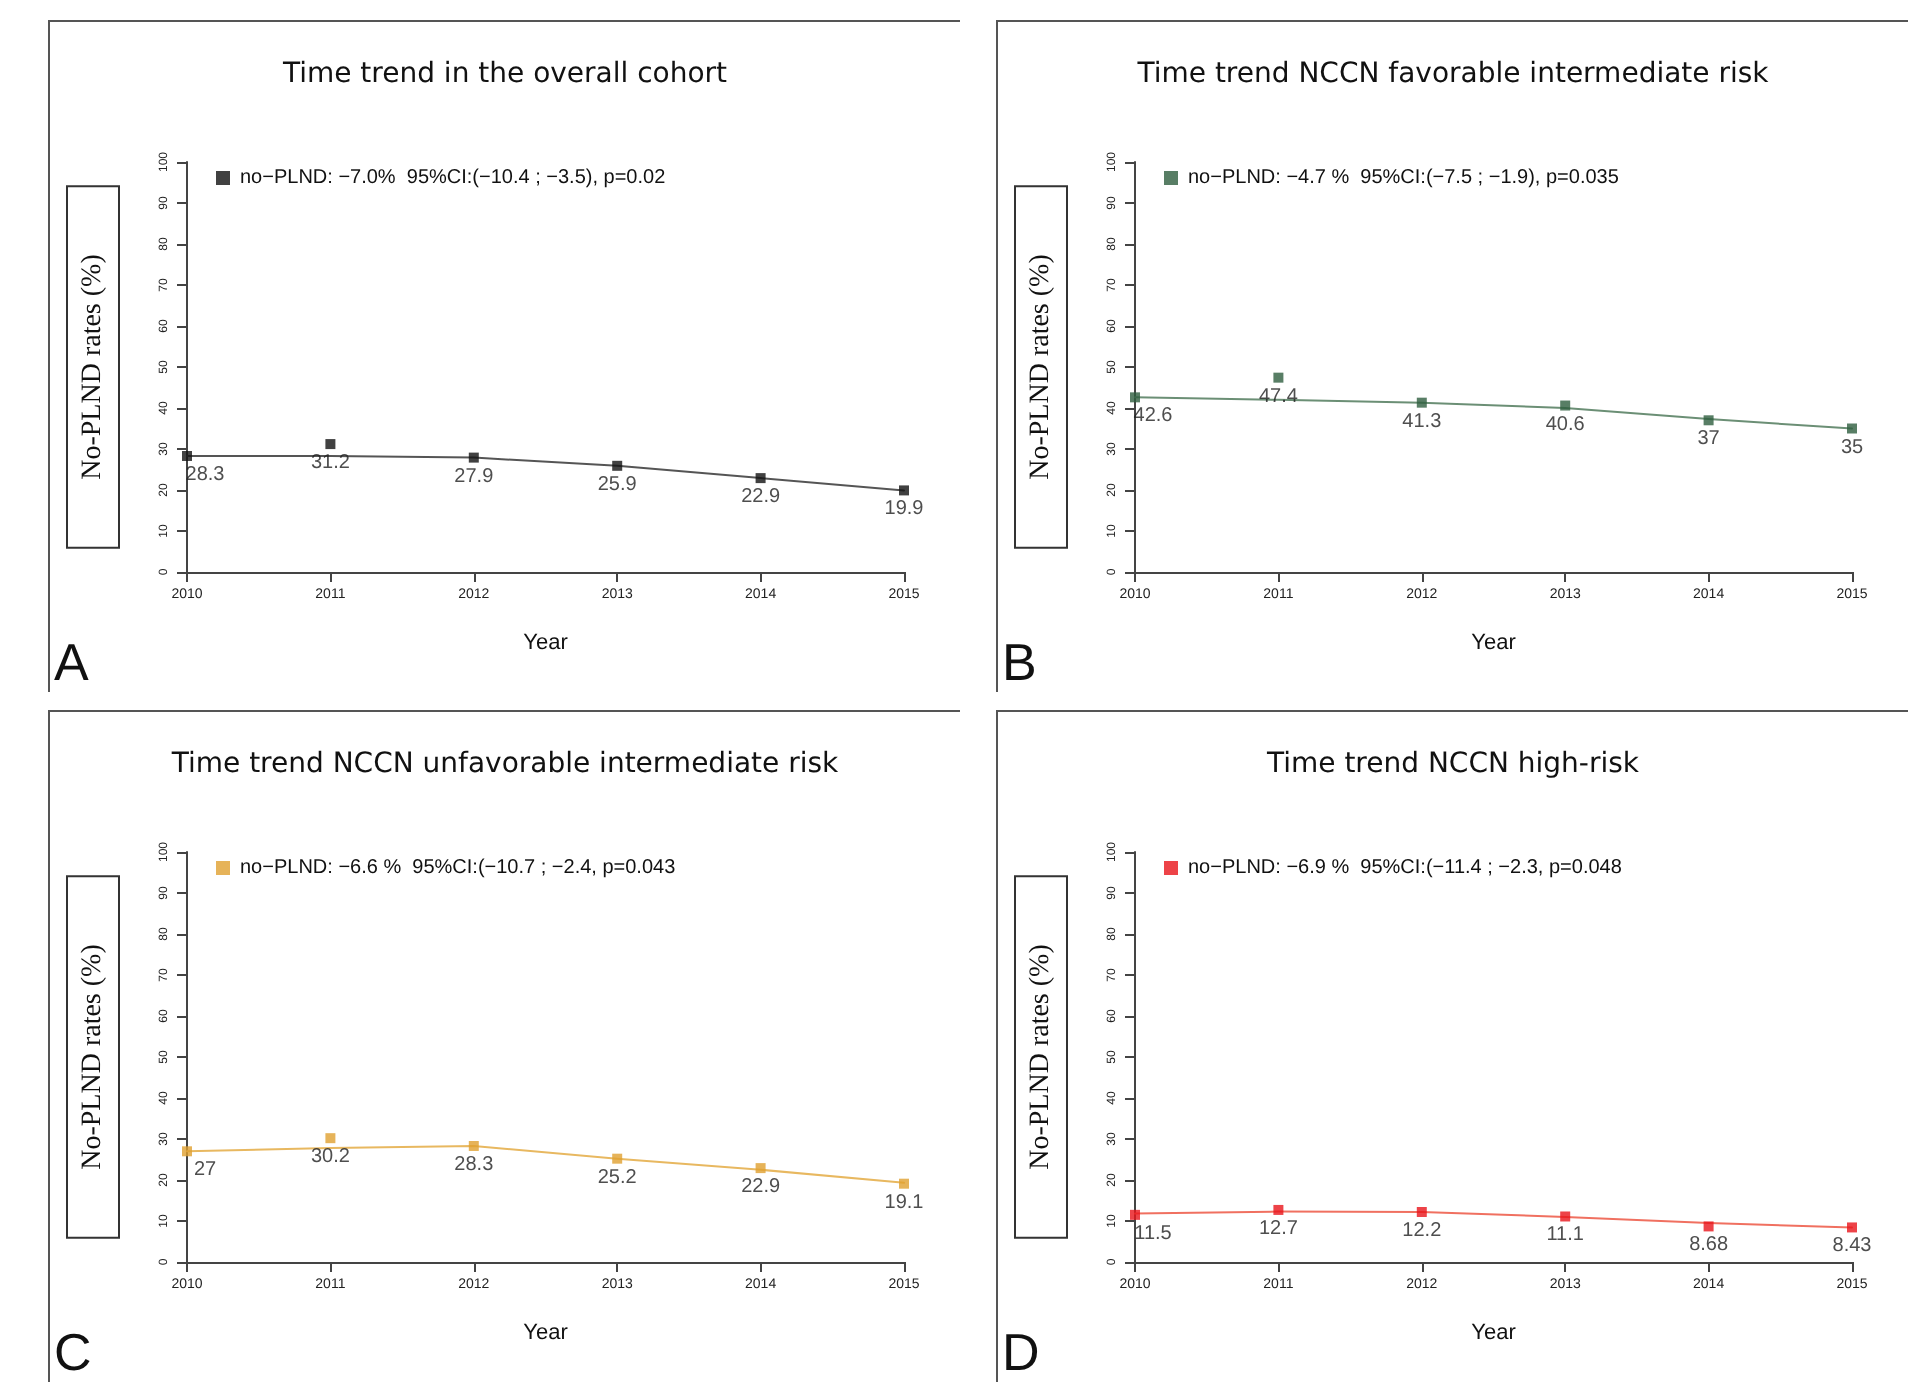  What do you see at coordinates (505, 764) in the screenshot?
I see `chart-title: Time trend NCCN unfavorable intermediate risk` at bounding box center [505, 764].